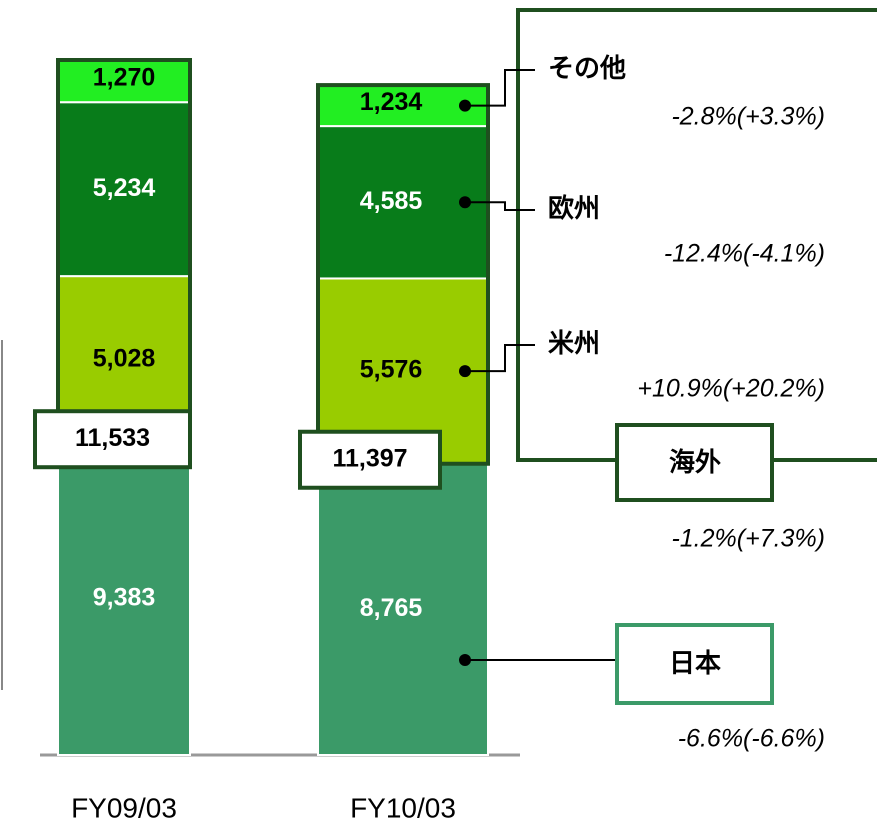 The height and width of the screenshot is (840, 877). I want to click on region-label: 米州, so click(574, 343).